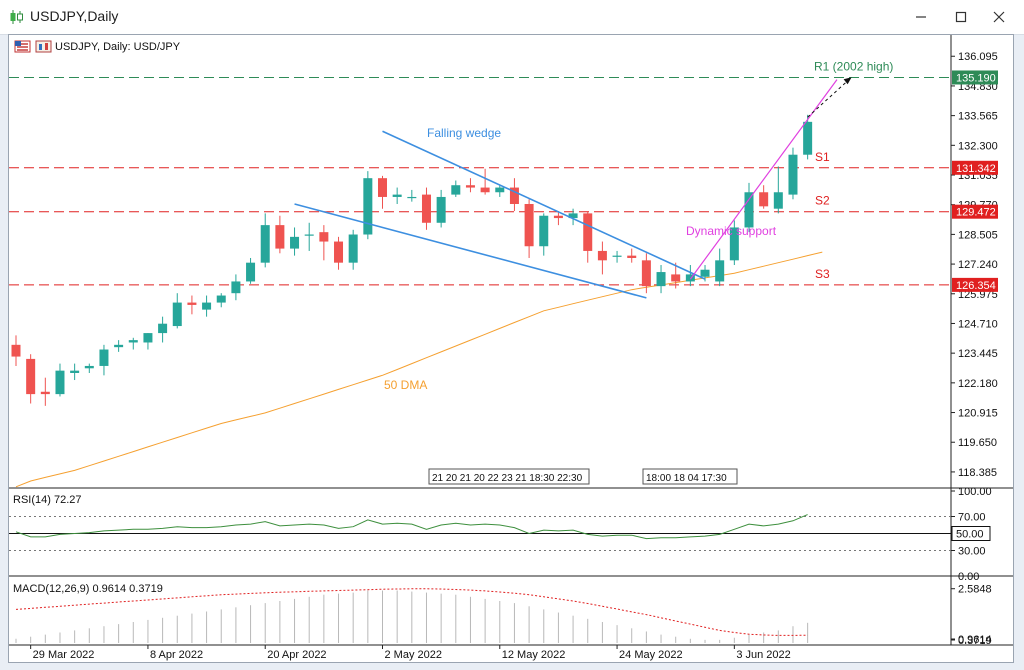 Image resolution: width=1024 pixels, height=670 pixels. What do you see at coordinates (97, 46) in the screenshot?
I see `chart-header: USDJPY, Daily: USD/JPY` at bounding box center [97, 46].